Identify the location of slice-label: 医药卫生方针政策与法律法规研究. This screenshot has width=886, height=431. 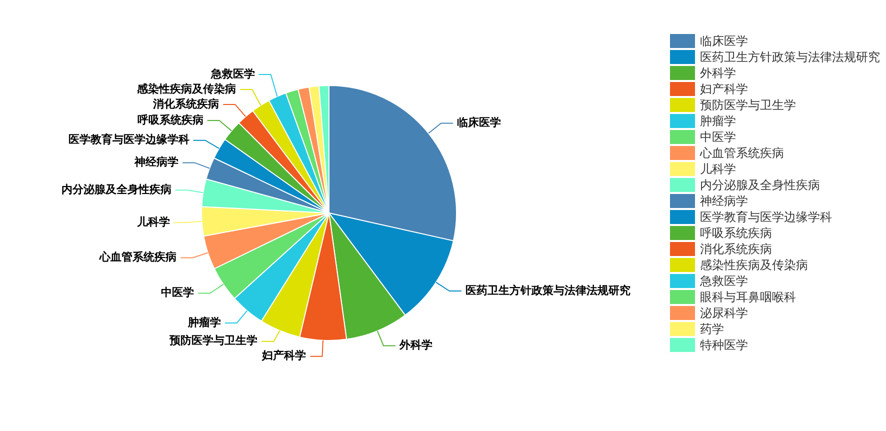
(547, 290).